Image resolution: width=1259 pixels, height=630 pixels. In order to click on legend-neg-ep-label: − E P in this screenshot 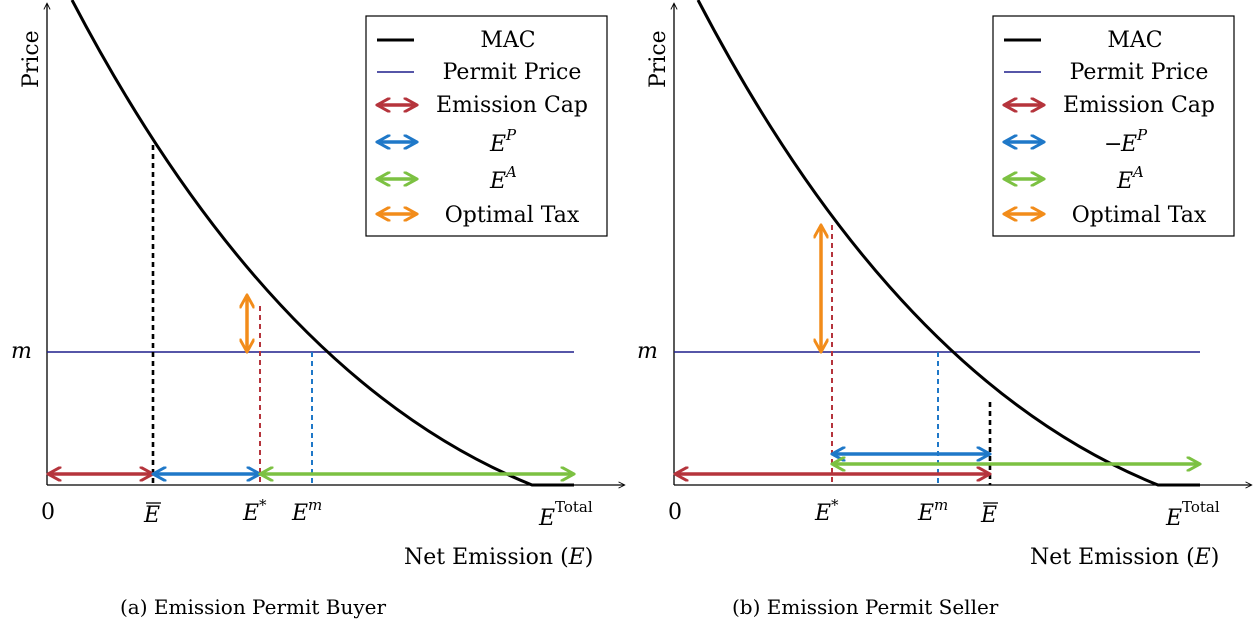, I will do `click(1126, 141)`.